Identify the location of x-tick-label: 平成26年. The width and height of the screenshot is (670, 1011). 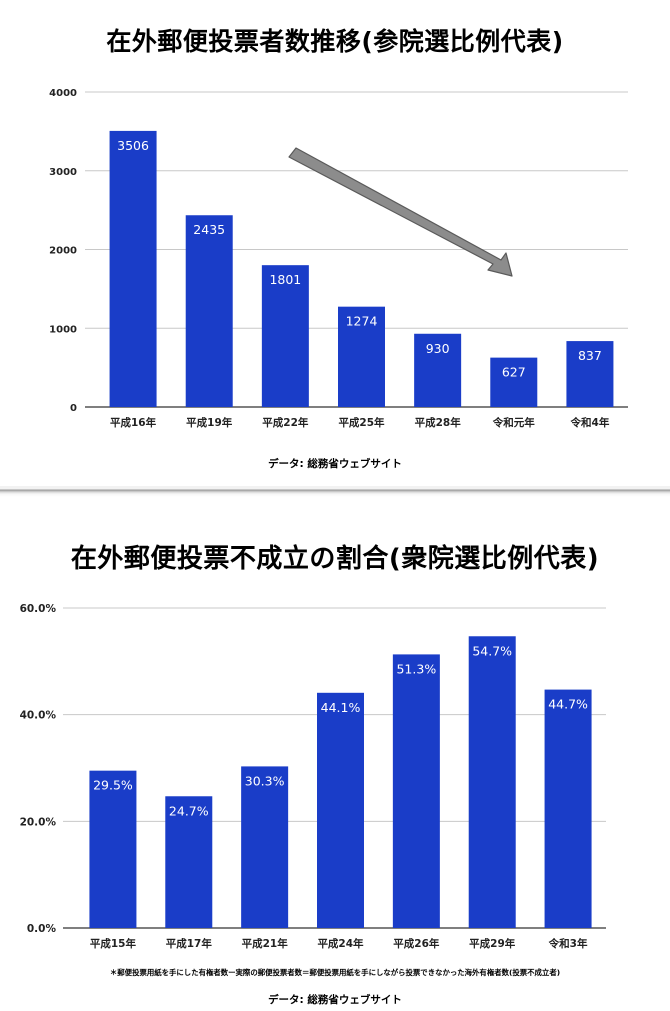
(416, 943).